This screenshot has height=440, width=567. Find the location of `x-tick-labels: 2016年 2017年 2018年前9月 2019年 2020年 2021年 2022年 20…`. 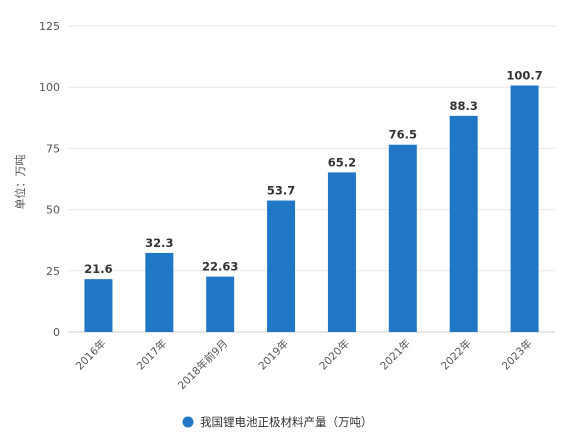

x-tick-labels: 2016年 2017年 2018年前9月 2019年 2020年 2021年 2022年 20… is located at coordinates (304, 364).